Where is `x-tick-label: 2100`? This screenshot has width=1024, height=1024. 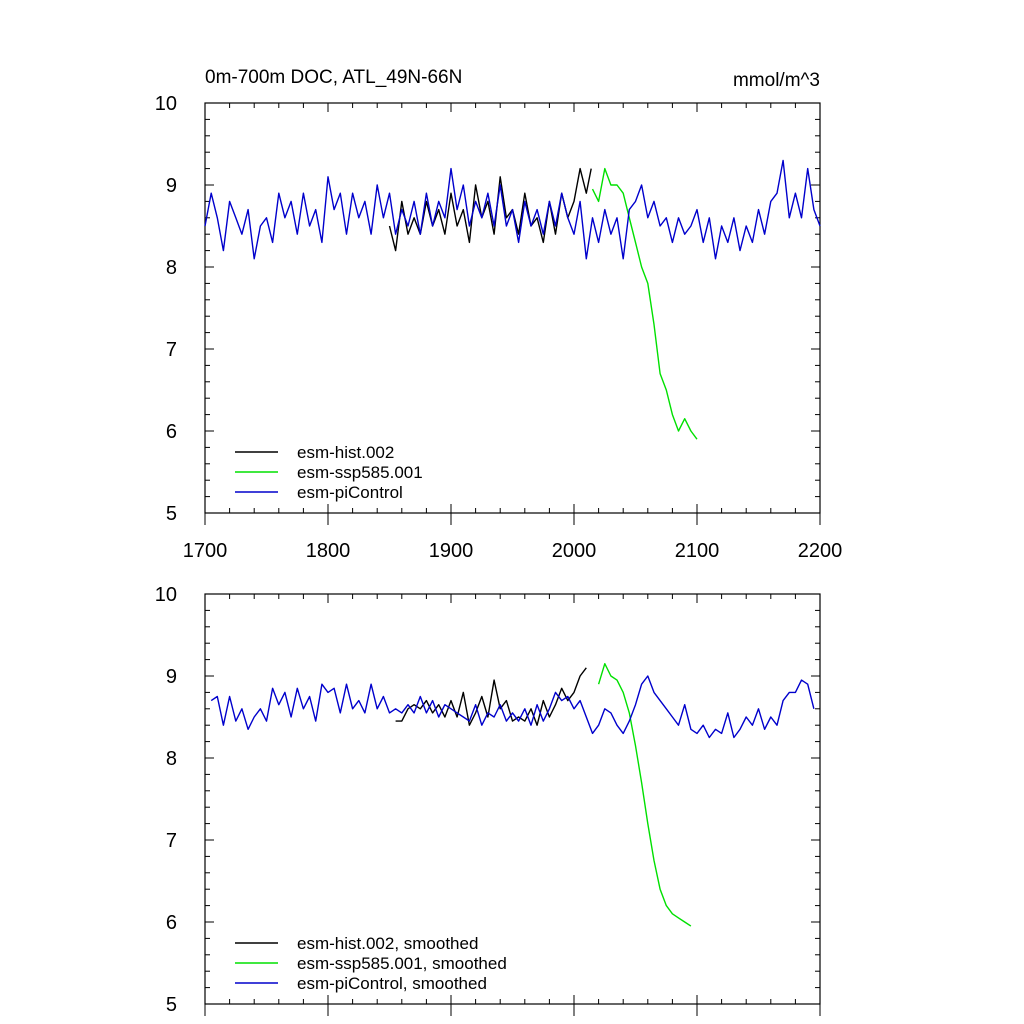 x-tick-label: 2100 is located at coordinates (697, 551).